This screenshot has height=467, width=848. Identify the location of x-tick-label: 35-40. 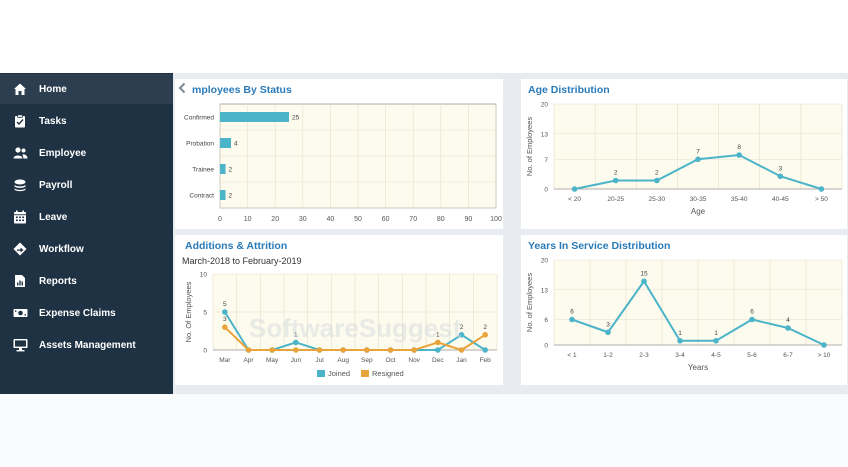
(739, 199).